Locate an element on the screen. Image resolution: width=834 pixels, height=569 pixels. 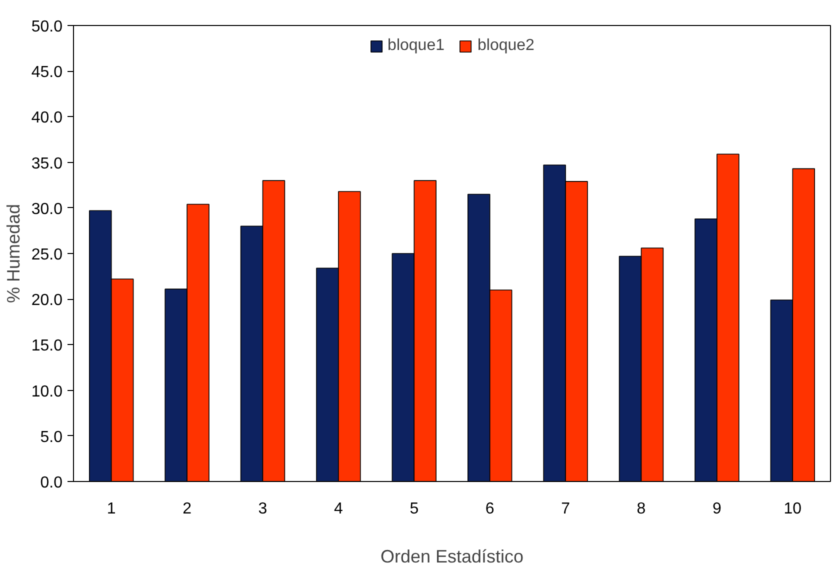
x-tick-label: 5 is located at coordinates (414, 509).